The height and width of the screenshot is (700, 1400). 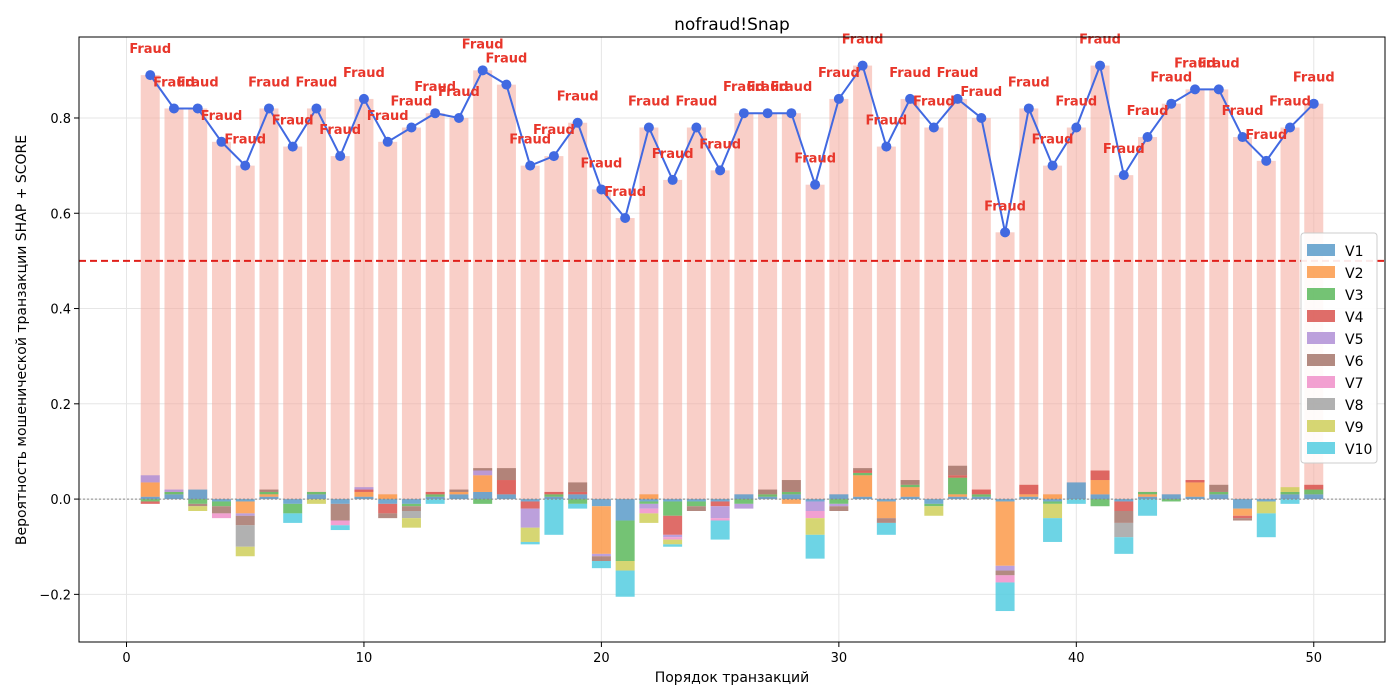 What do you see at coordinates (1354, 384) in the screenshot?
I see `legend-entry: V7` at bounding box center [1354, 384].